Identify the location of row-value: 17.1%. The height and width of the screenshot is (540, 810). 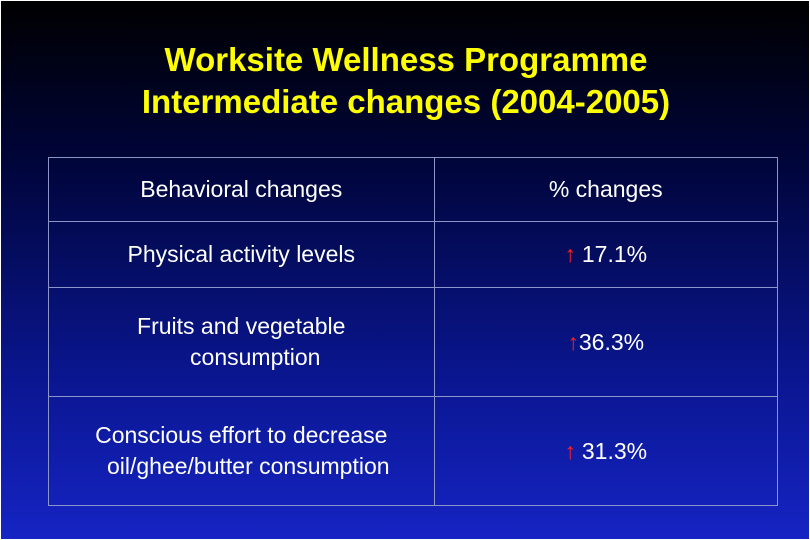
(614, 254).